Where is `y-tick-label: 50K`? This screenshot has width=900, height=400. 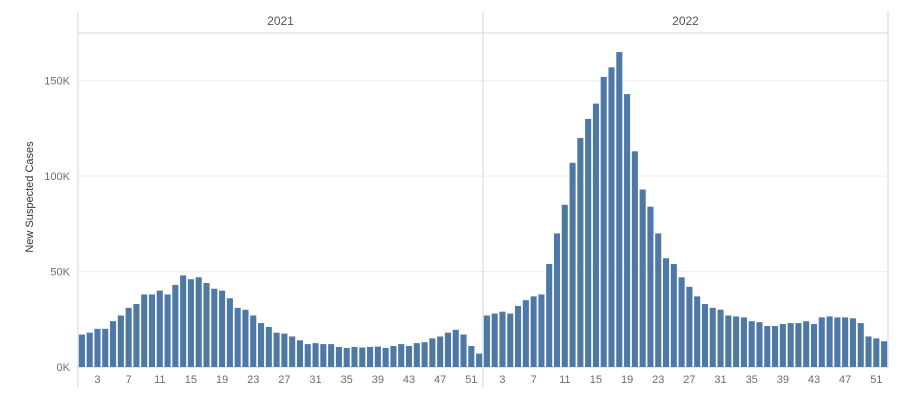
y-tick-label: 50K is located at coordinates (60, 273).